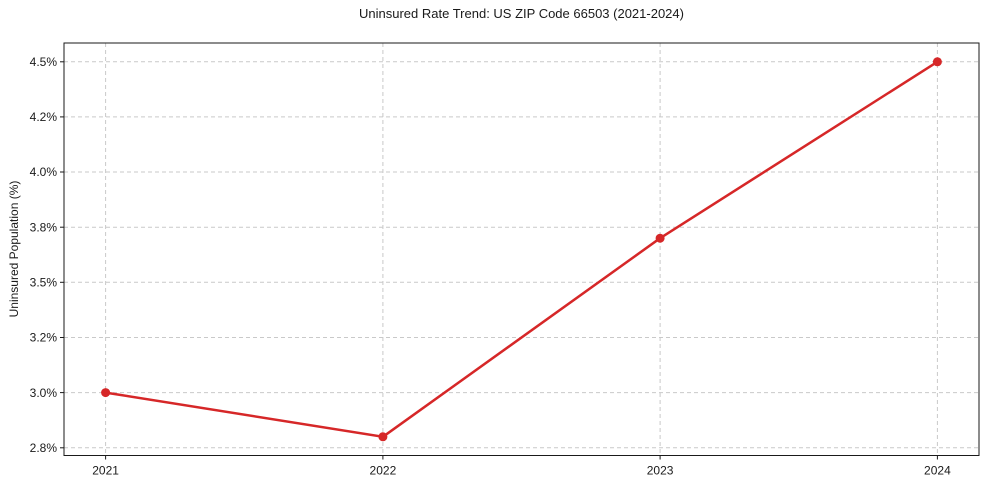 The image size is (989, 490). What do you see at coordinates (105, 471) in the screenshot?
I see `x-tick-label: 2021` at bounding box center [105, 471].